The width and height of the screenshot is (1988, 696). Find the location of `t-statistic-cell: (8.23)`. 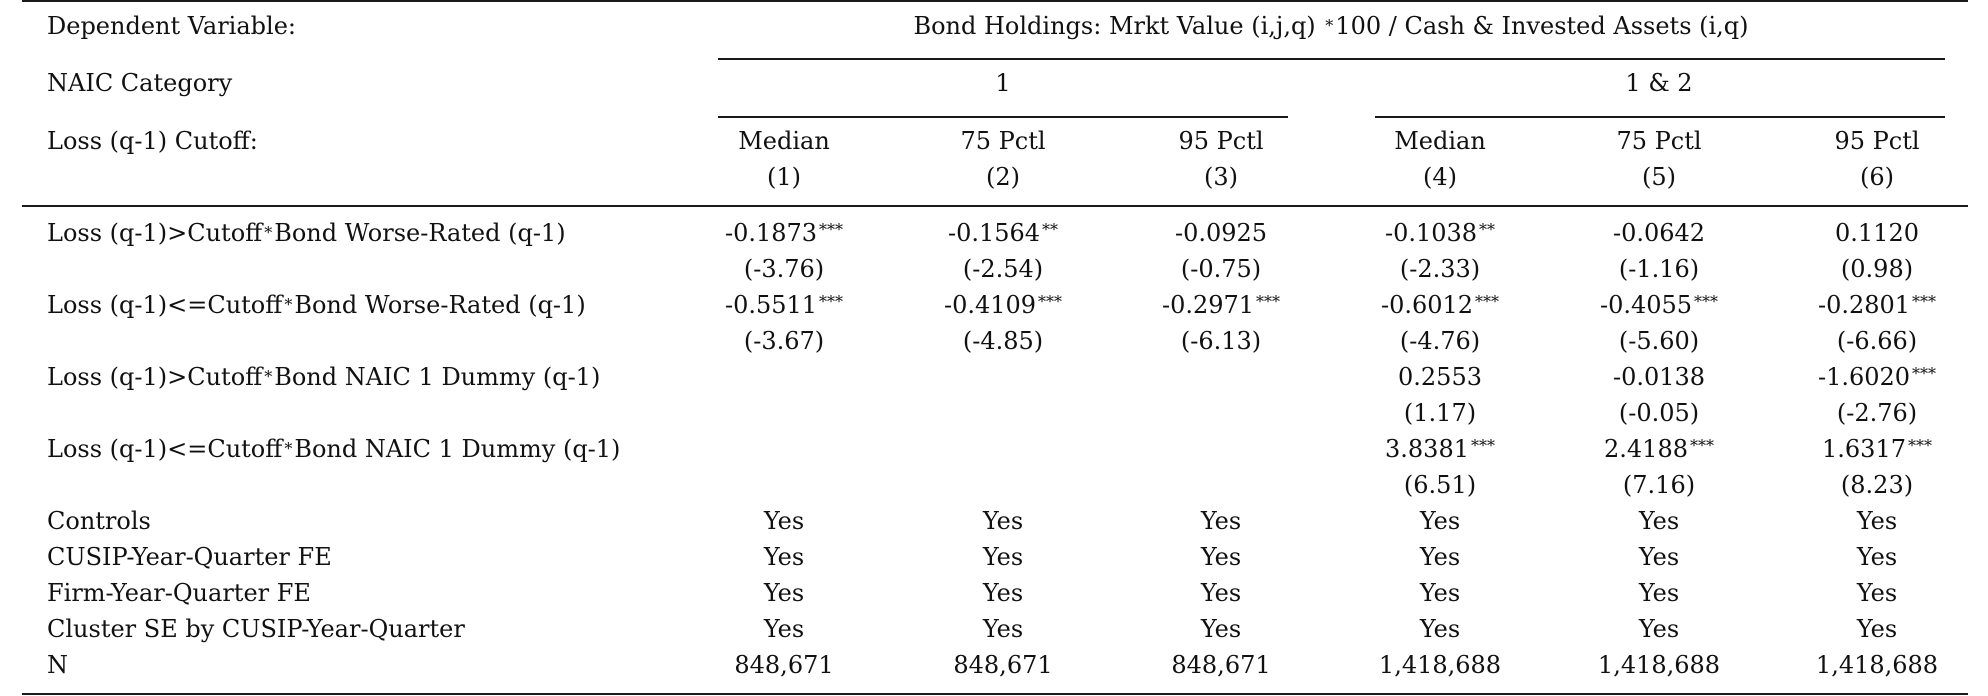

t-statistic-cell: (8.23) is located at coordinates (1877, 485).